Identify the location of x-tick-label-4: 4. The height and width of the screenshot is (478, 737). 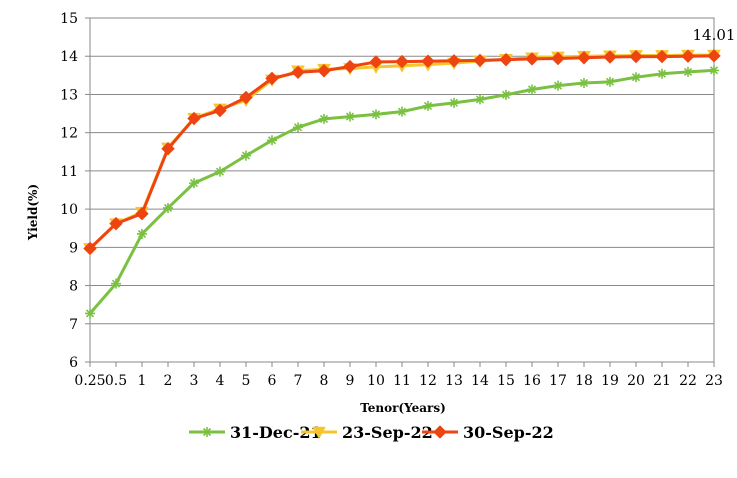
(220, 381).